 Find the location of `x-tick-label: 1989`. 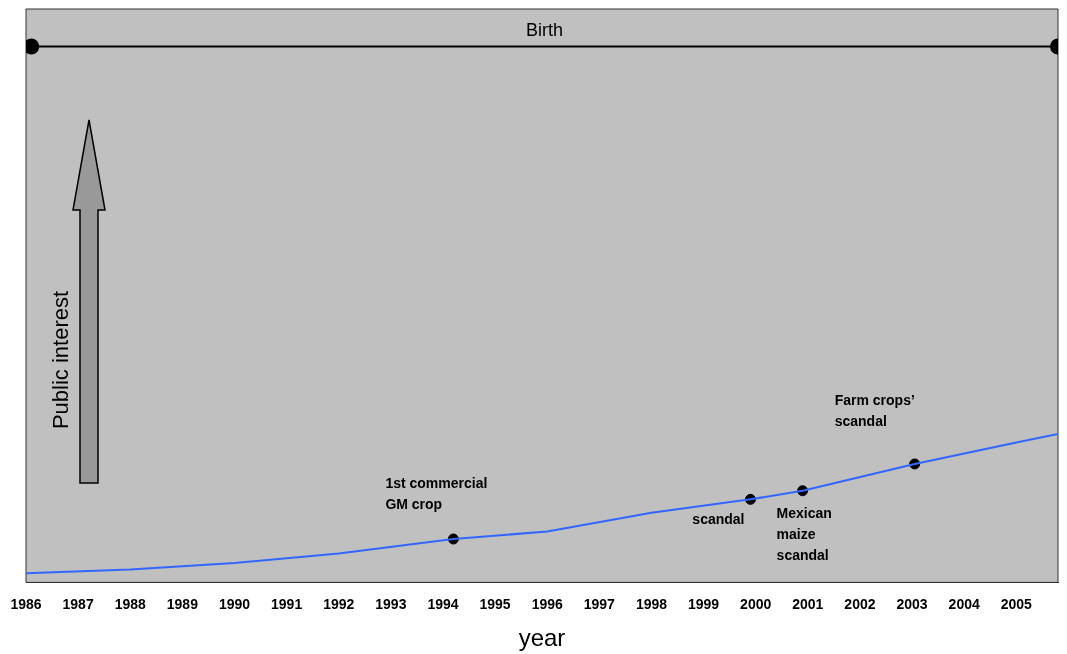

x-tick-label: 1989 is located at coordinates (182, 603).